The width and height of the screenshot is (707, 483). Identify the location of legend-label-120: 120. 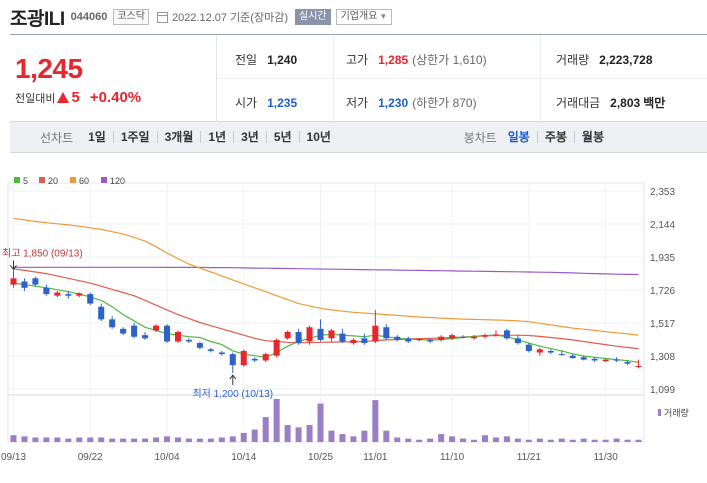
(117, 181).